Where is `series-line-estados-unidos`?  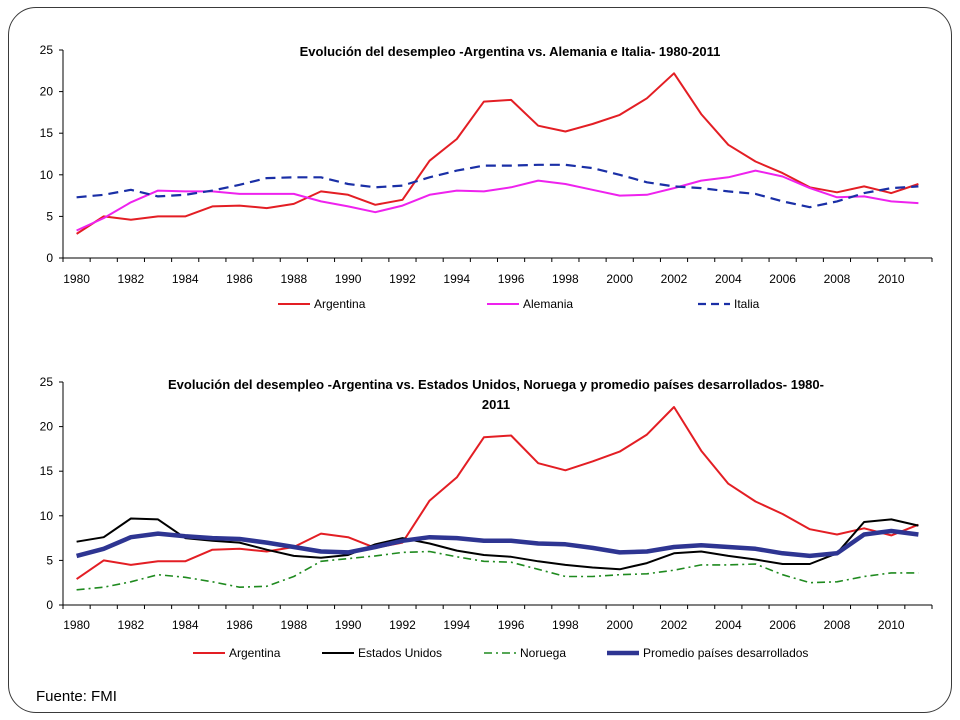
series-line-estados-unidos is located at coordinates (497, 544).